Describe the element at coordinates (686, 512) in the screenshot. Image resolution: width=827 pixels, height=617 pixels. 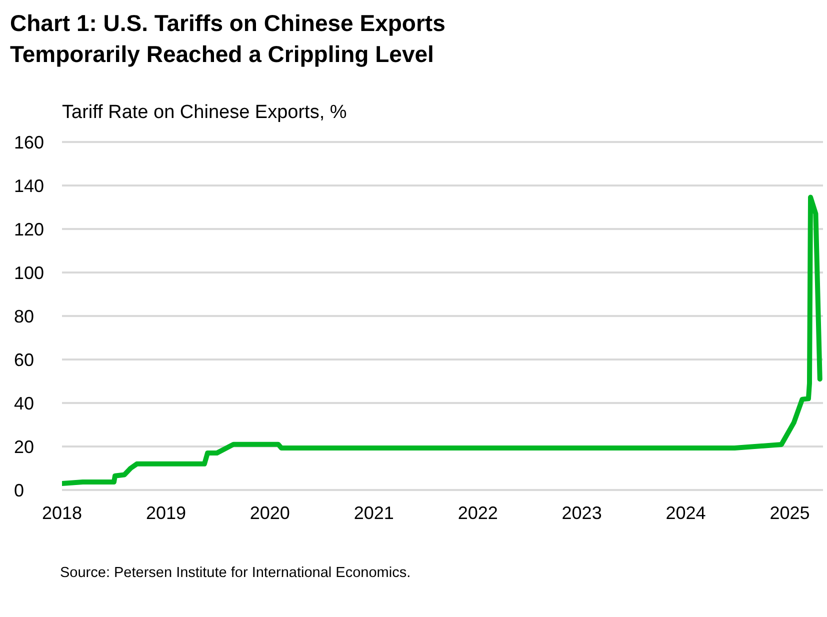
I see `x-tick-label: 2024` at that location.